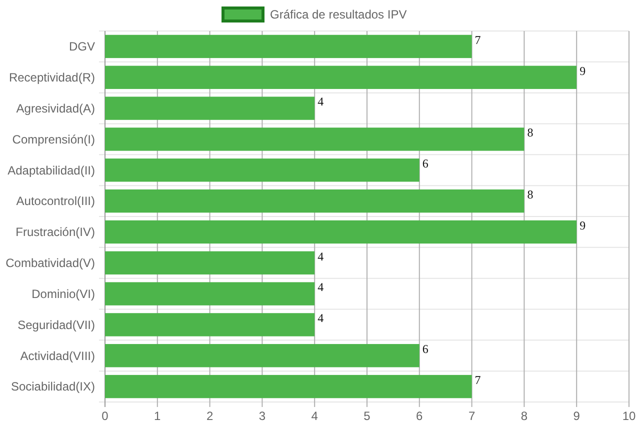  Describe the element at coordinates (105, 416) in the screenshot. I see `x-tick-label: 0` at that location.